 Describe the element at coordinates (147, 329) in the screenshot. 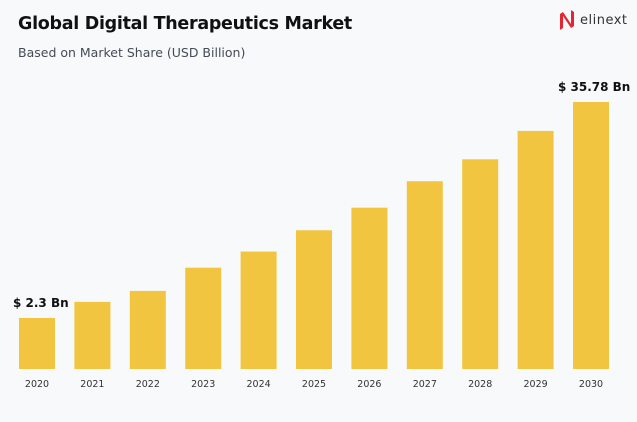

I see `bar-2022` at that location.